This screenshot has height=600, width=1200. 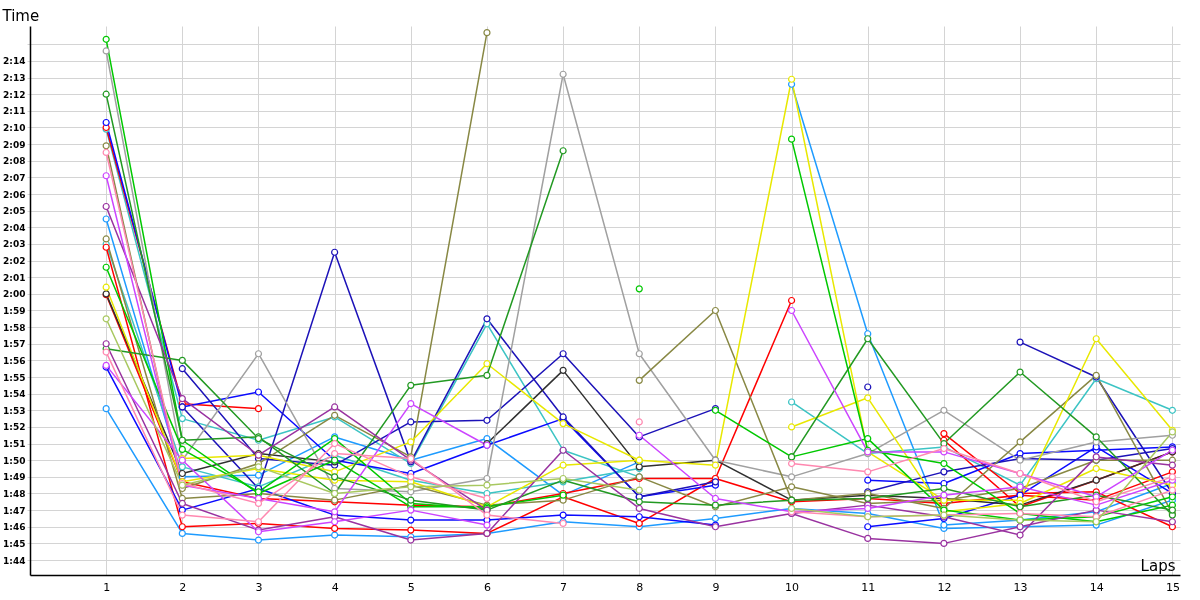 What do you see at coordinates (14, 261) in the screenshot?
I see `y-tick-label: 2:02` at bounding box center [14, 261].